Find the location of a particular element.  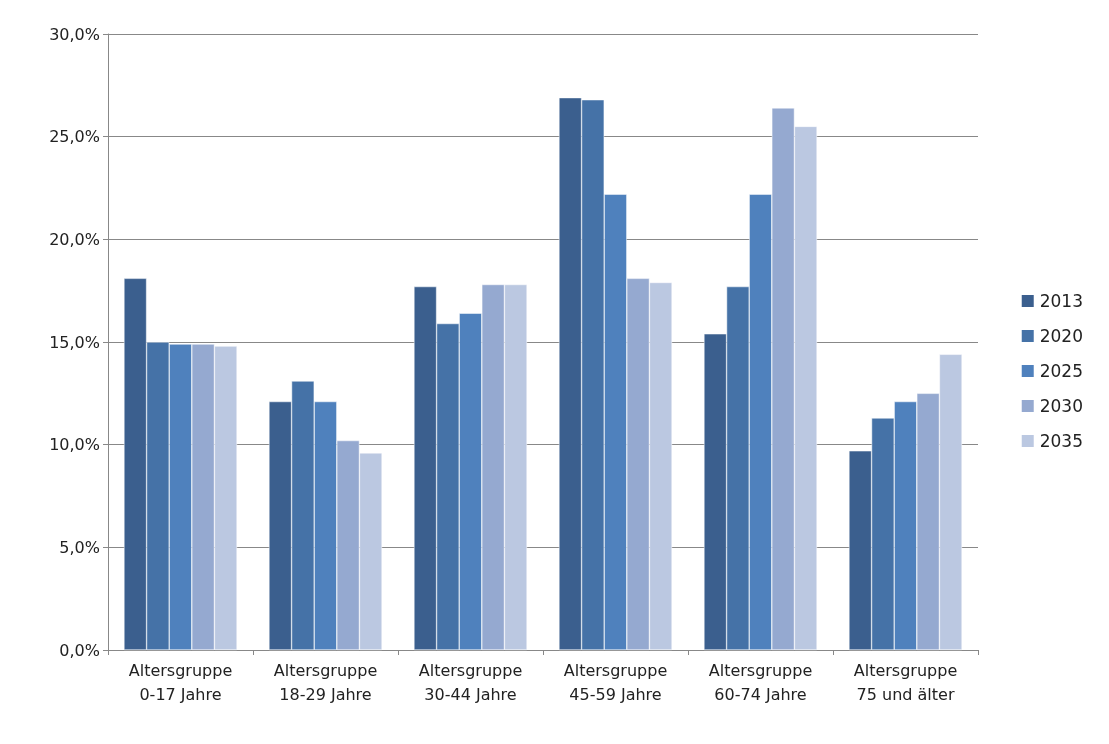

x-tick-label: Altersgruppe 30-44 Jahre is located at coordinates (470, 682).